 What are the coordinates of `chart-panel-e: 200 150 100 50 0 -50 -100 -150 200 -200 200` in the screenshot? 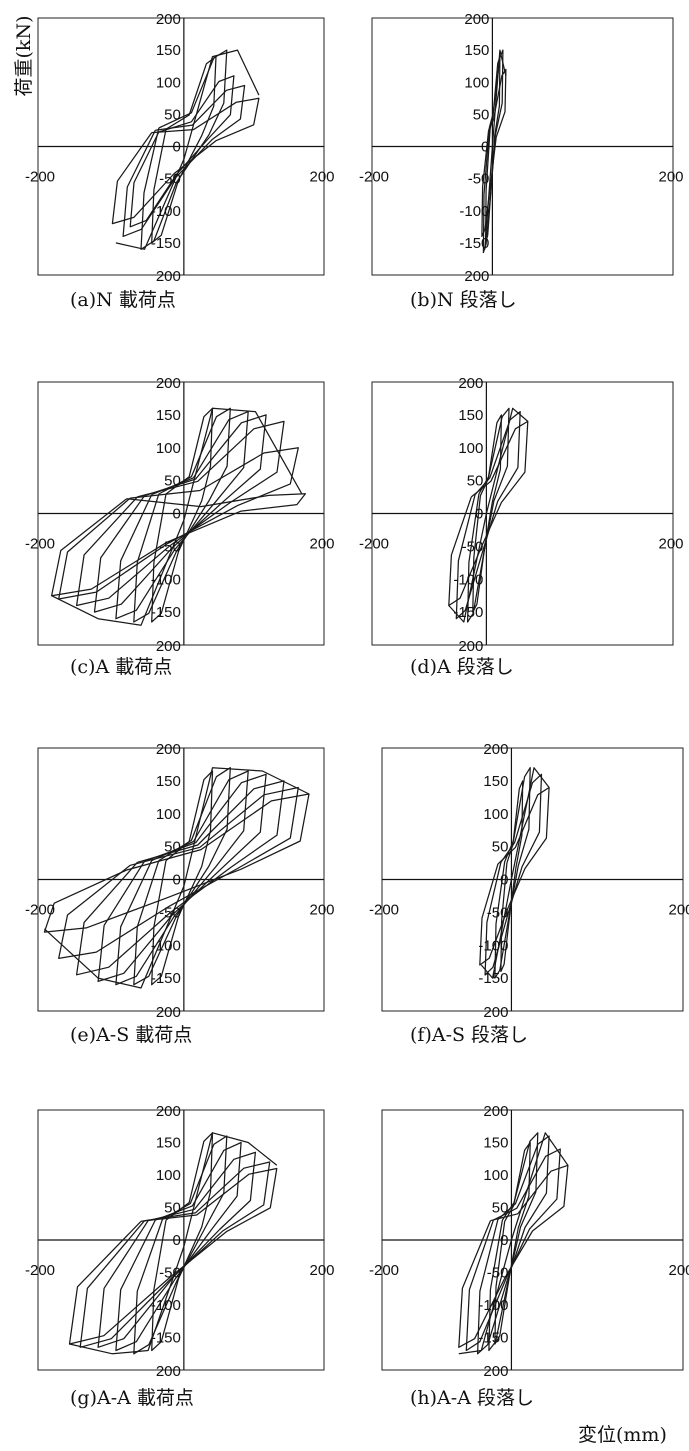 It's located at (180, 881).